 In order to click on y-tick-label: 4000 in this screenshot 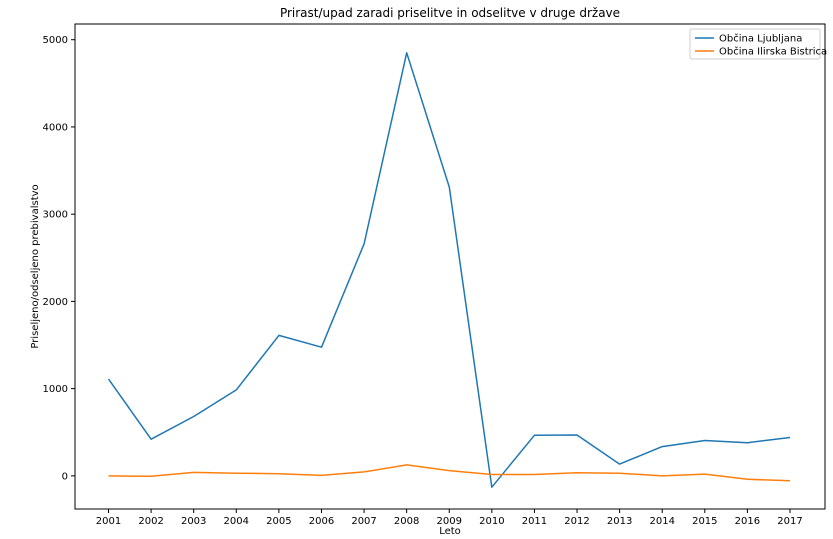, I will do `click(55, 127)`.